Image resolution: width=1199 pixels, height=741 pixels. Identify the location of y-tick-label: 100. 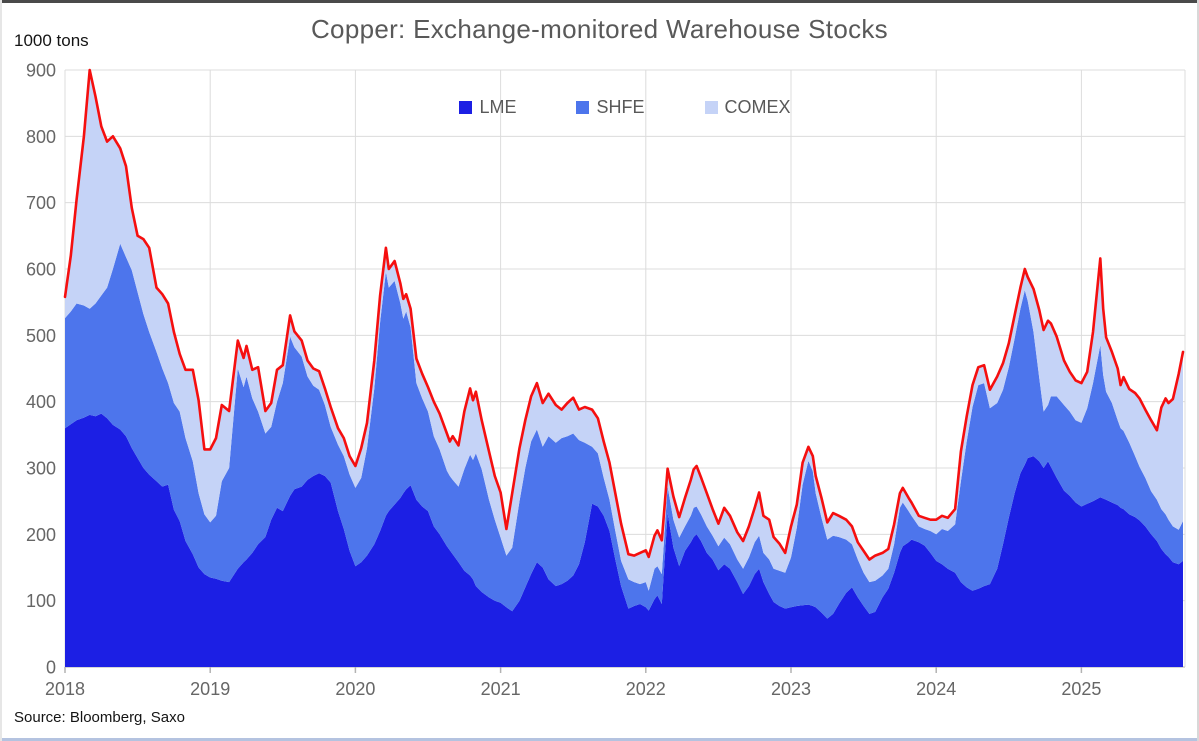
(41, 601).